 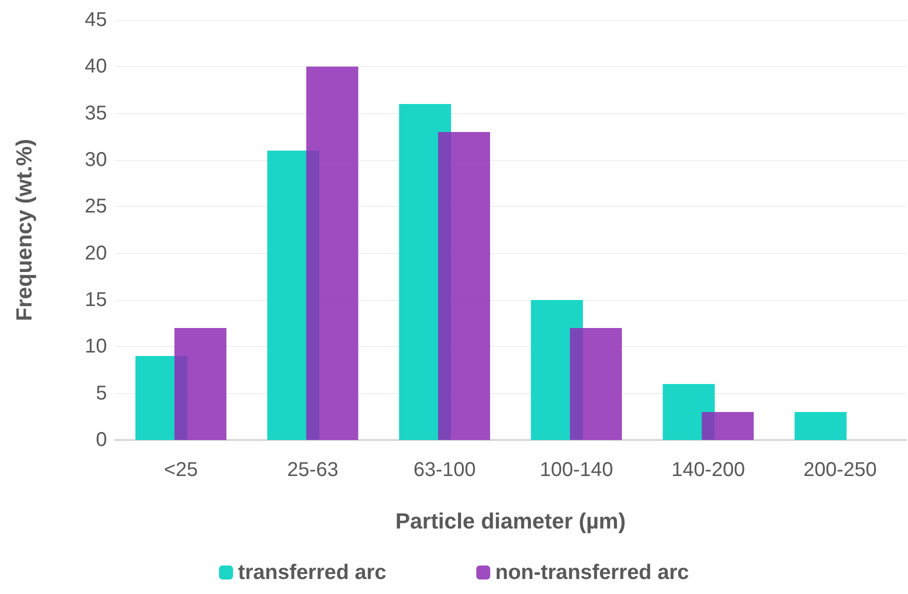 What do you see at coordinates (95, 347) in the screenshot?
I see `y-tick-label: 10` at bounding box center [95, 347].